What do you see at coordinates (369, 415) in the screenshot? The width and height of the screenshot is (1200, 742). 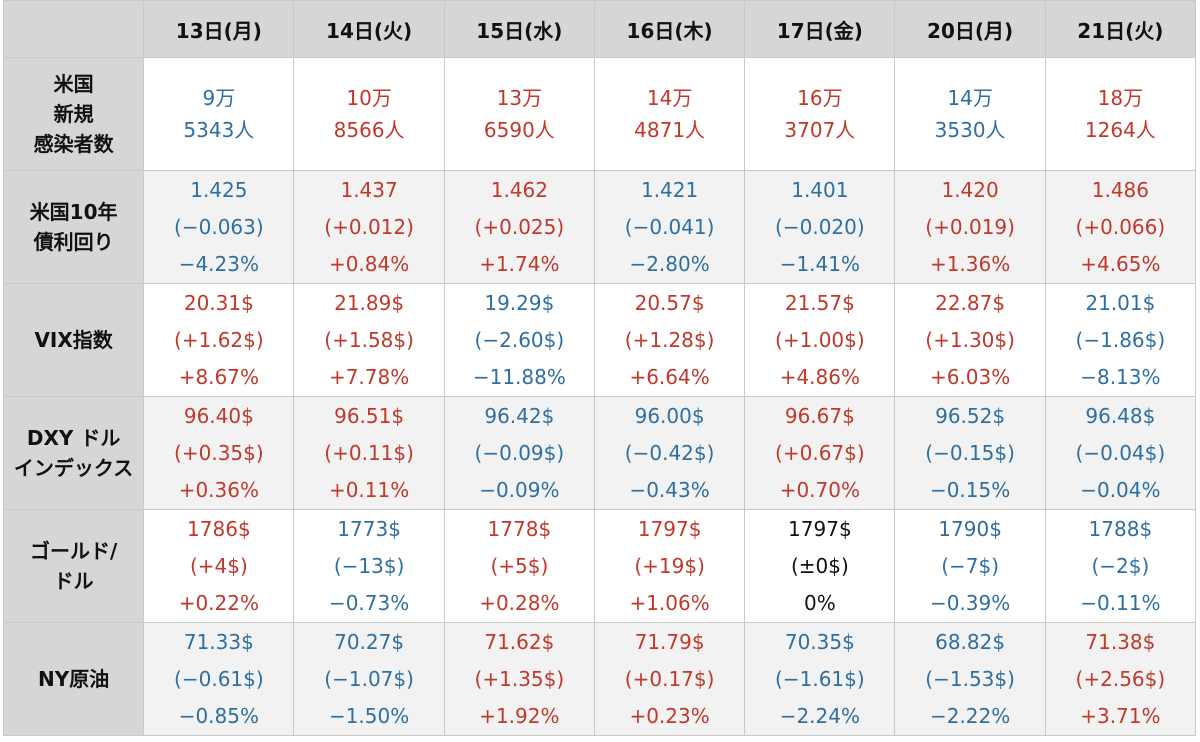 I see `value-text: 96.51$` at bounding box center [369, 415].